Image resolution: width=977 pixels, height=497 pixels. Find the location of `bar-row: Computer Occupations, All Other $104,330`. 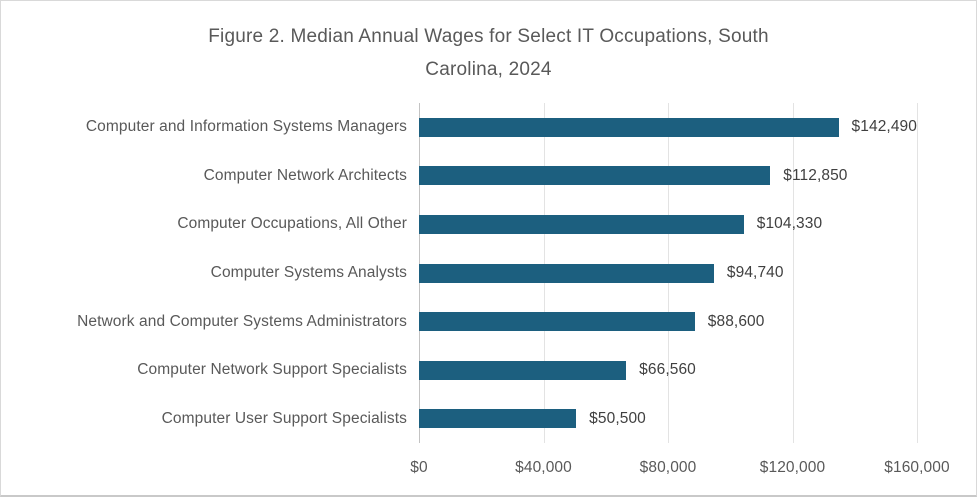

bar-row: Computer Occupations, All Other $104,330 is located at coordinates (488, 224).